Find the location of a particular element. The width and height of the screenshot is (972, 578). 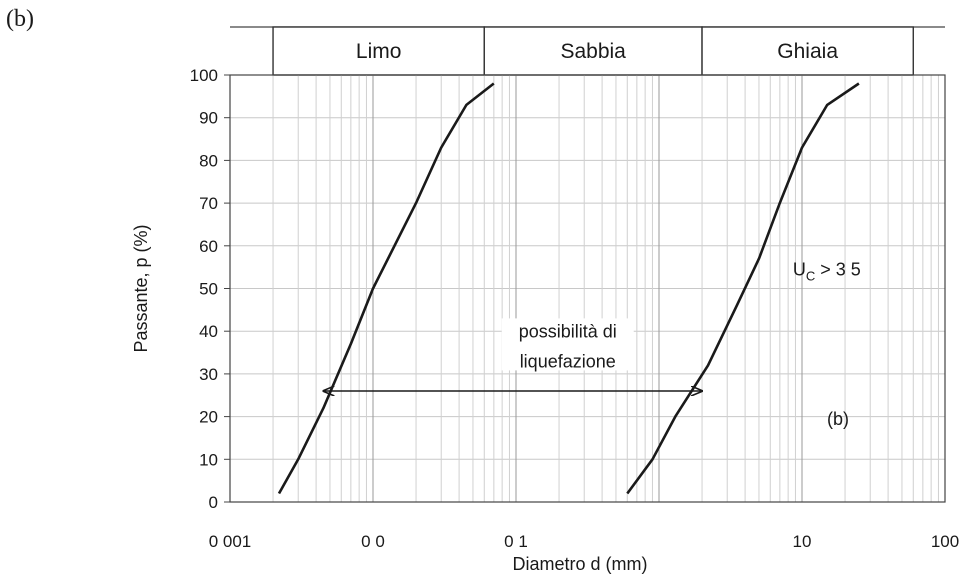

x-axis-ticks: 0 001 0 0 0 1 10 100 is located at coordinates (584, 541).